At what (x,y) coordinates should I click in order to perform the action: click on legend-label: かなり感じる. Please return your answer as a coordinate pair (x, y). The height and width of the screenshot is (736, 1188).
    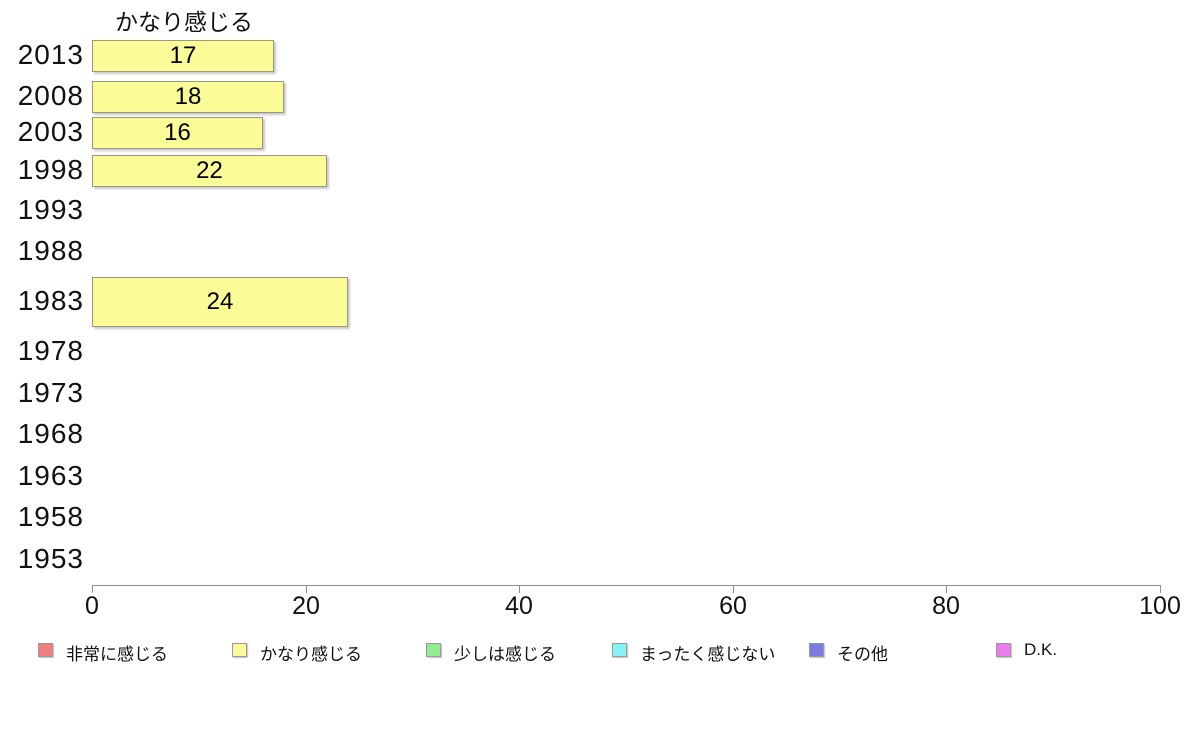
    Looking at the image, I should click on (311, 654).